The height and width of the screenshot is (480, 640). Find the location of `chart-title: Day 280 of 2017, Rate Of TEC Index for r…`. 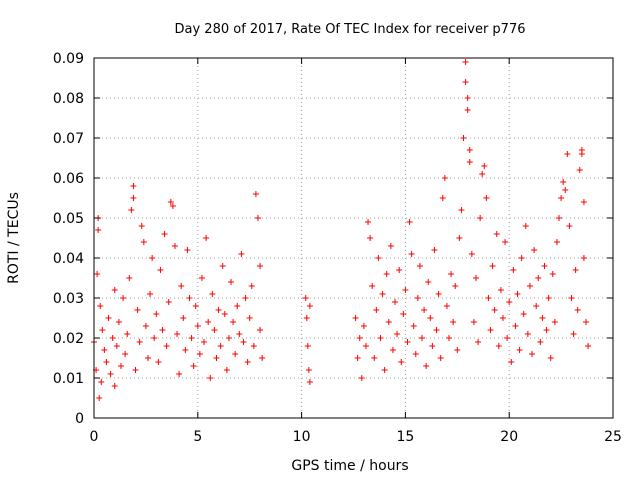

chart-title: Day 280 of 2017, Rate Of TEC Index for r… is located at coordinates (350, 29).